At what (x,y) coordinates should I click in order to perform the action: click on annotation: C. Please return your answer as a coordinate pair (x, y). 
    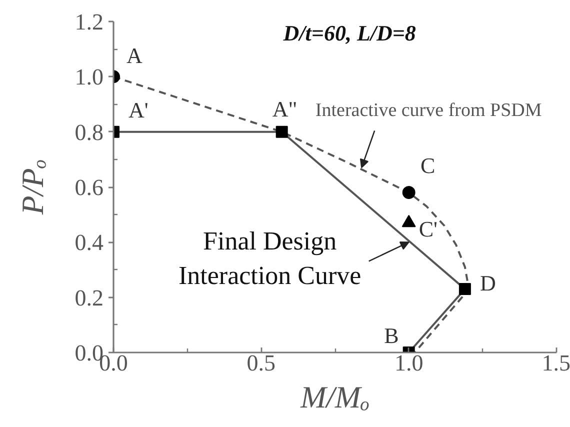
    Looking at the image, I should click on (428, 165).